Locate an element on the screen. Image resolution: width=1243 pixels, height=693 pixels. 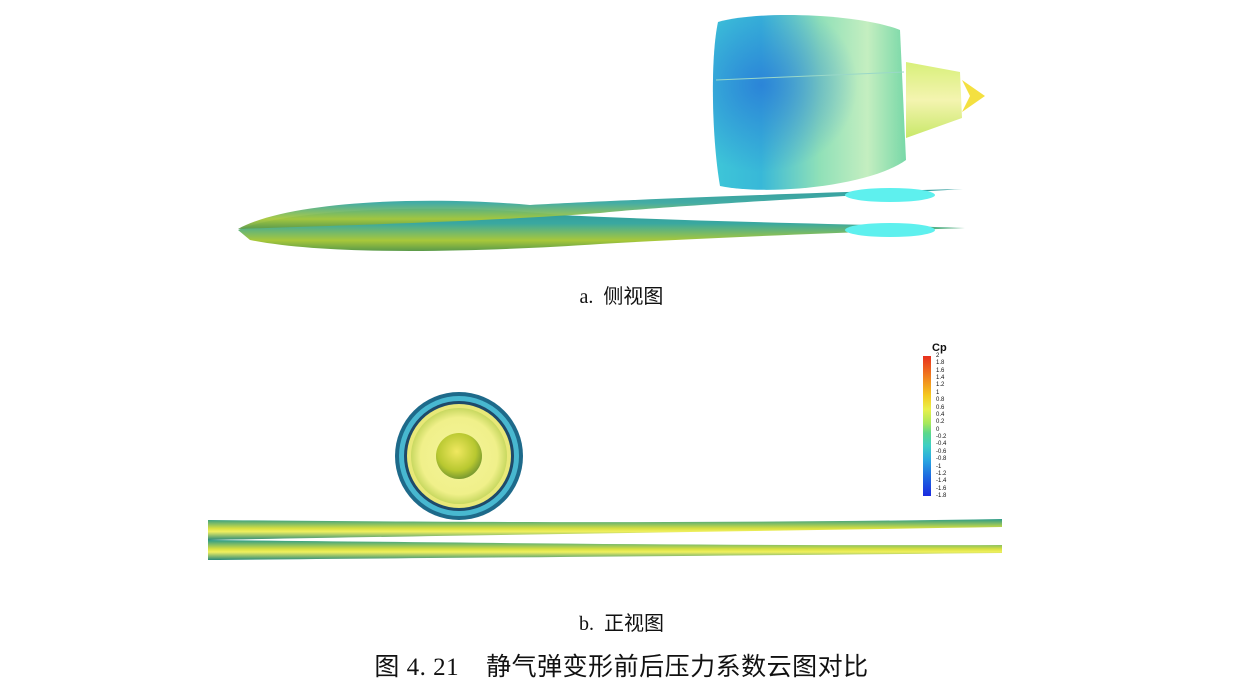
side-engine-core is located at coordinates (934, 100).